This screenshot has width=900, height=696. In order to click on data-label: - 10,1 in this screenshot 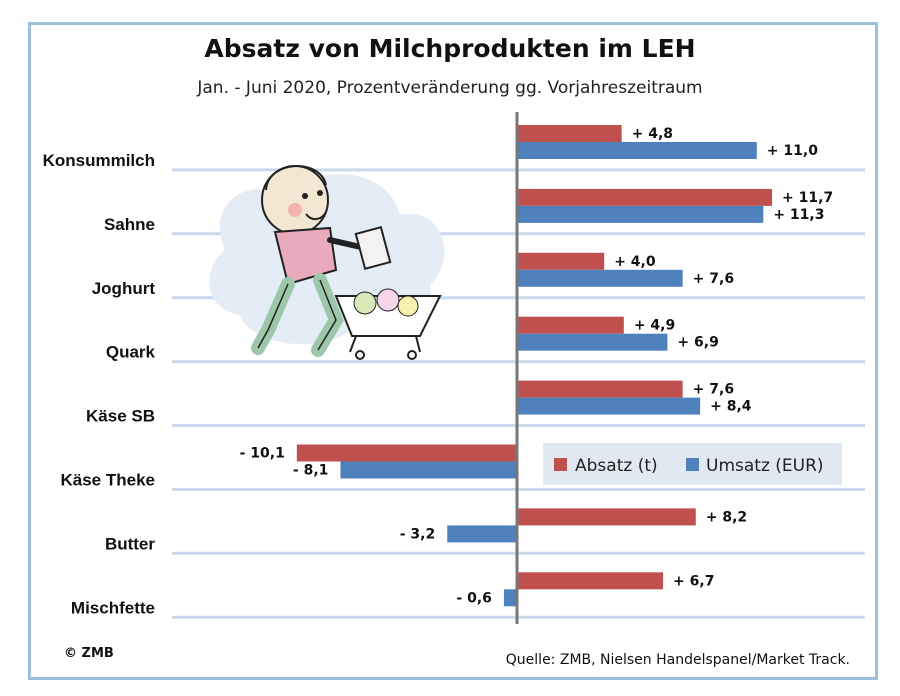, I will do `click(262, 454)`.